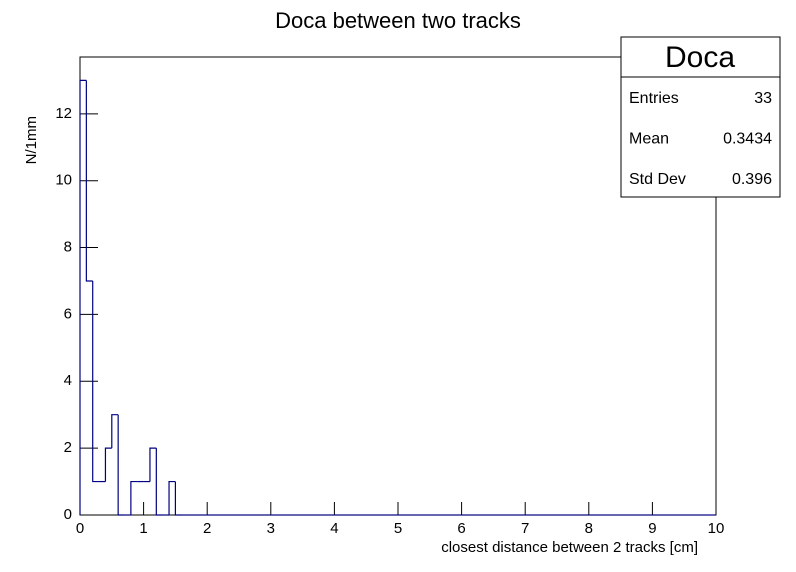 Image resolution: width=796 pixels, height=572 pixels. Describe the element at coordinates (461, 528) in the screenshot. I see `x-tick-label: 6` at that location.